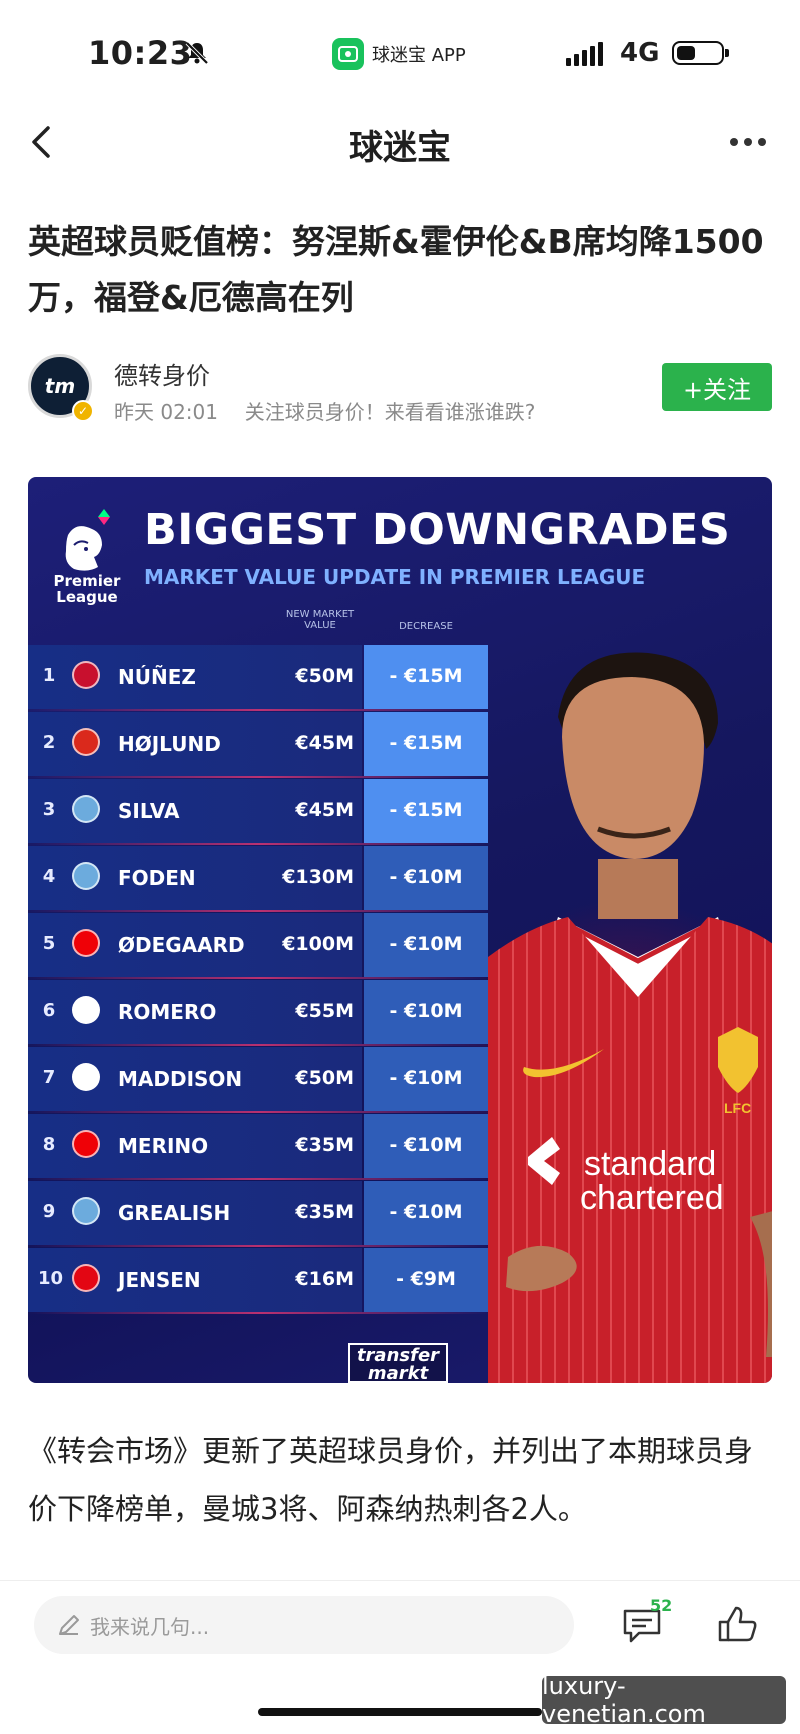 This screenshot has height=1734, width=800. I want to click on svg-text: standard, so click(650, 1164).